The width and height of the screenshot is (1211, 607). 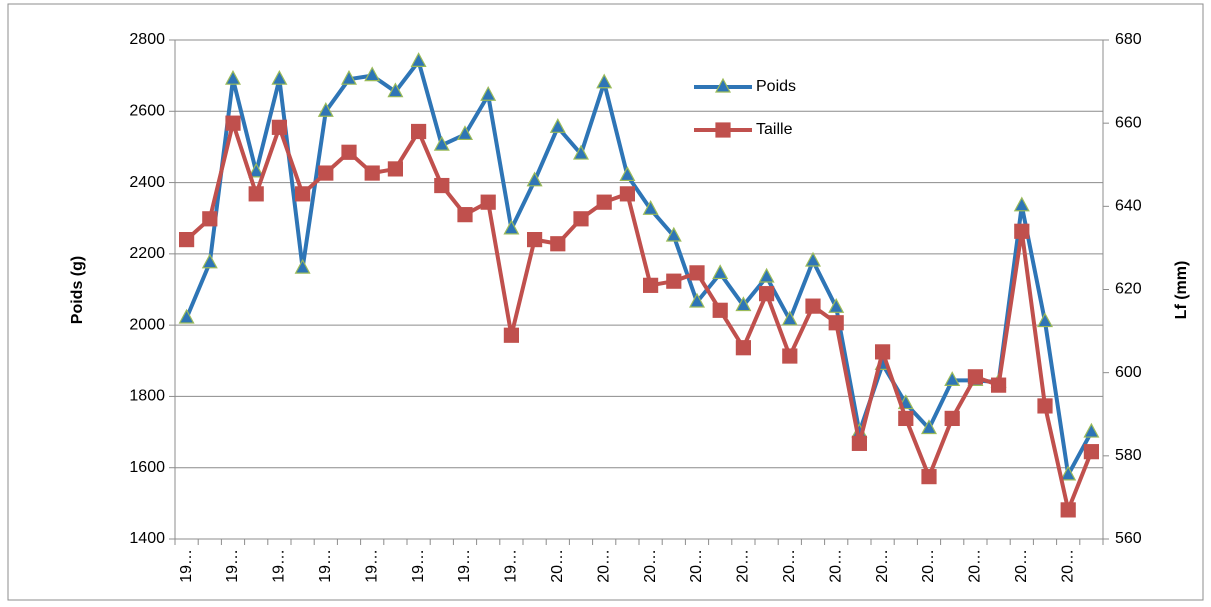 I want to click on y-tick-label: 1600, so click(x=147, y=467).